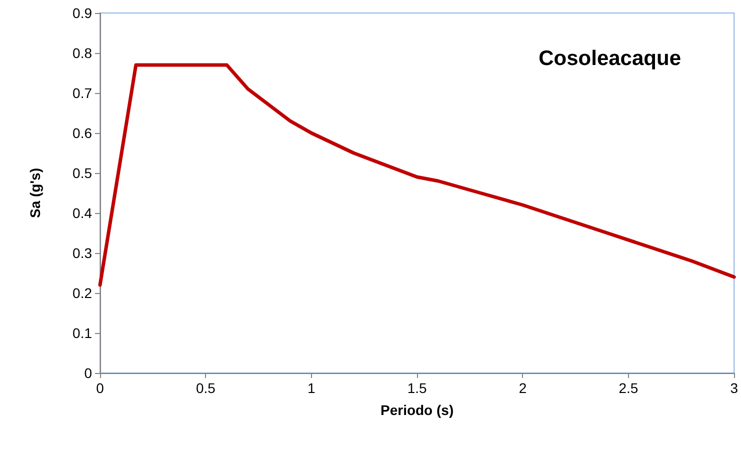 The width and height of the screenshot is (741, 454). I want to click on x-tick-label: 1, so click(311, 388).